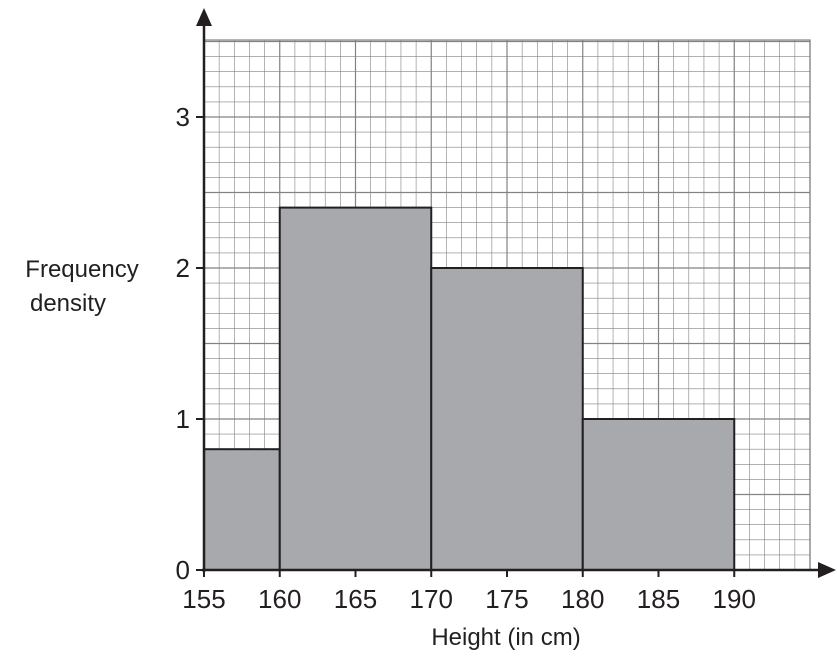 The height and width of the screenshot is (657, 837). What do you see at coordinates (827, 570) in the screenshot?
I see `x-axis-arrowhead` at bounding box center [827, 570].